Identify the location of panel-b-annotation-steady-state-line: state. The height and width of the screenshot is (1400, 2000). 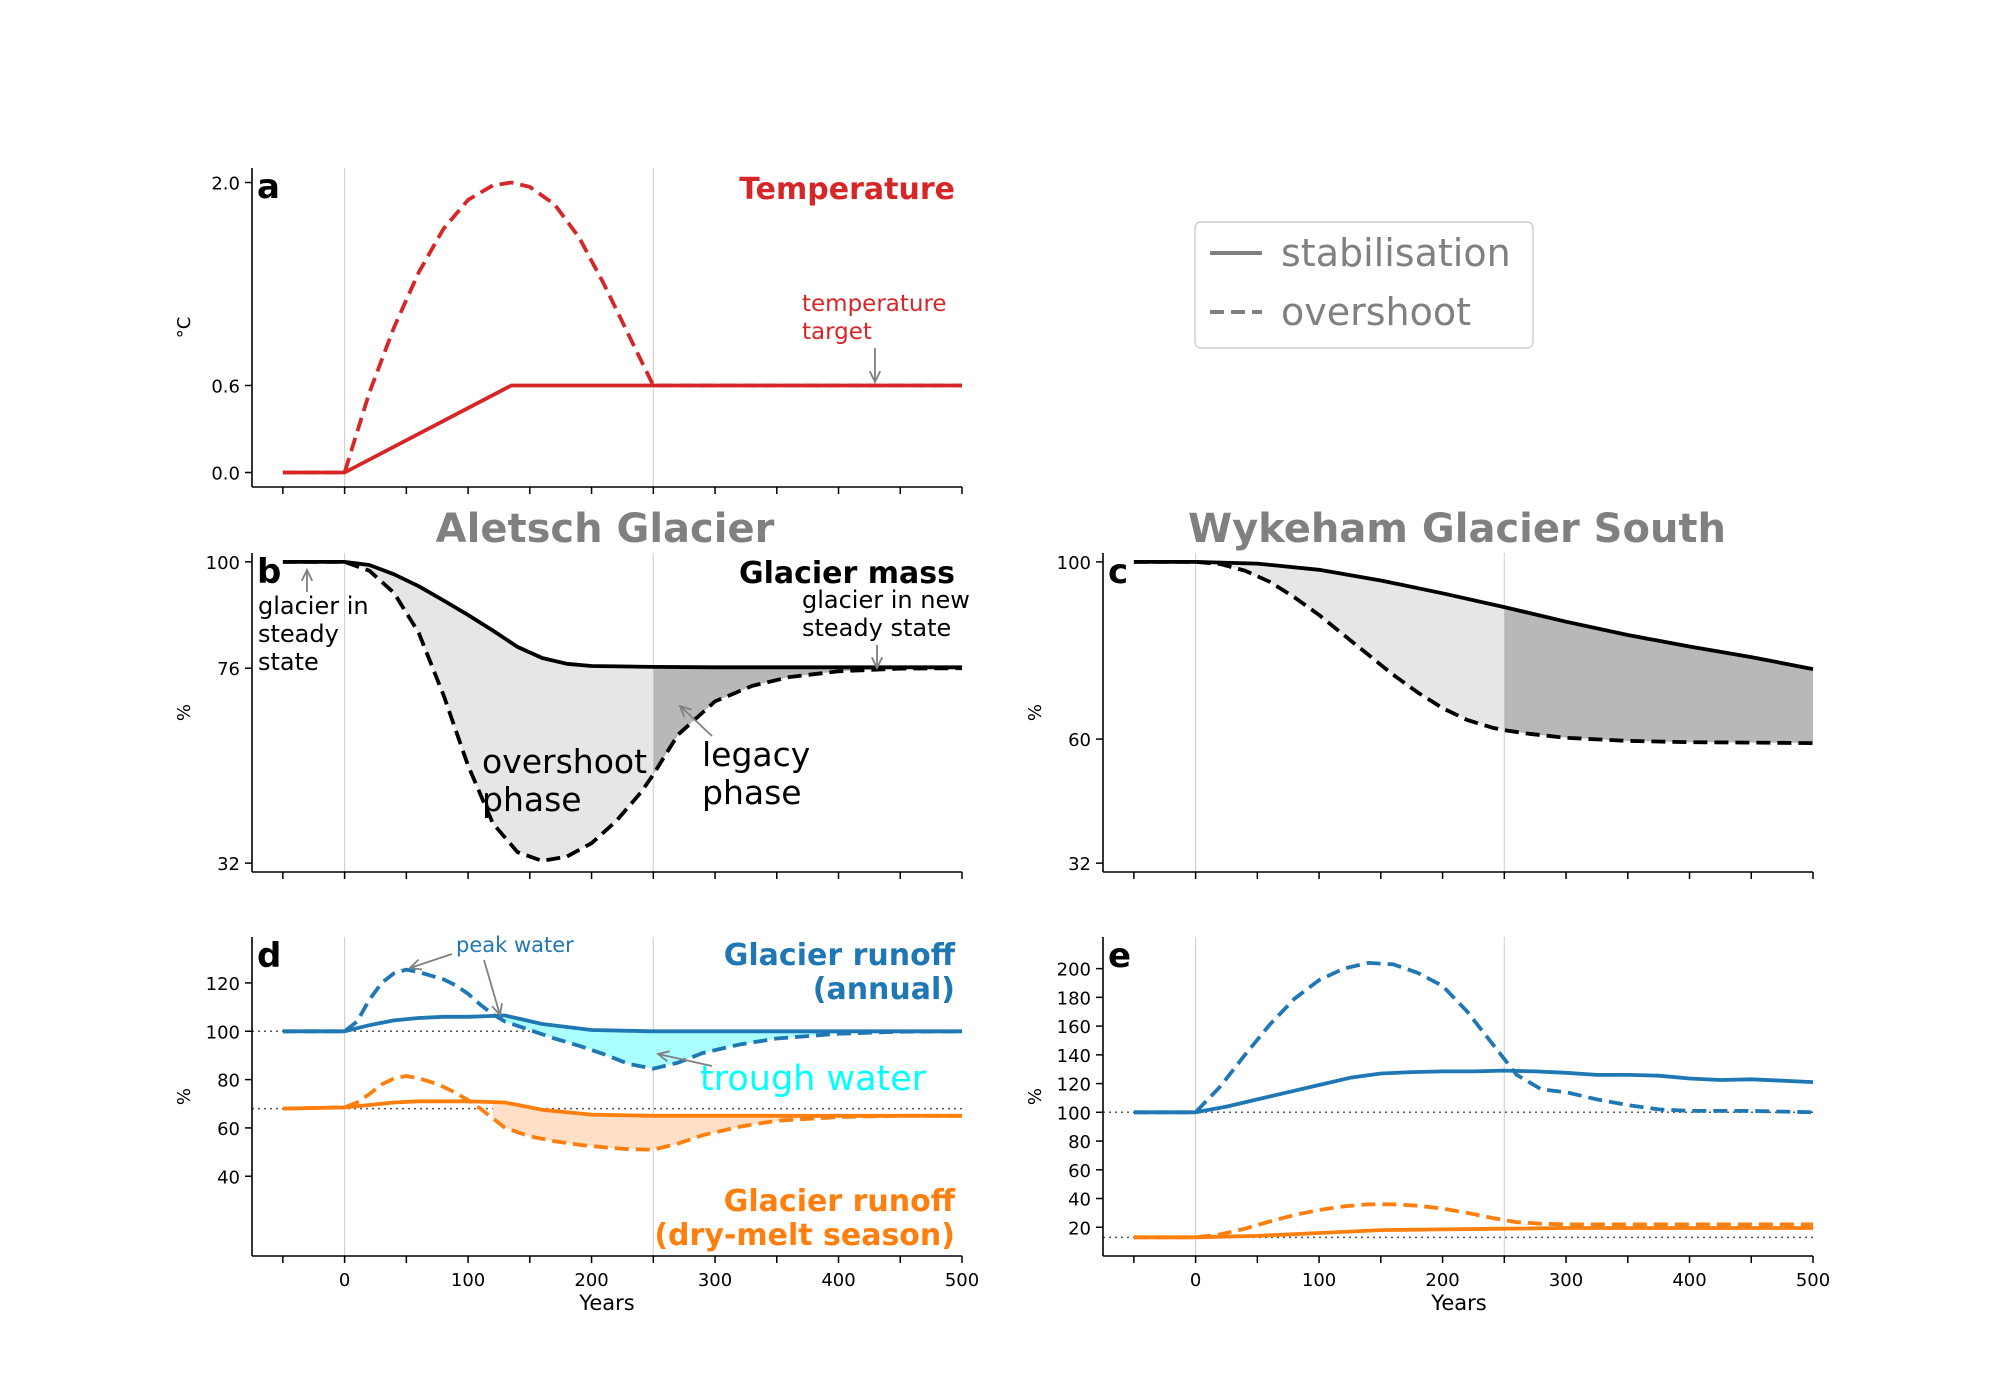
(288, 662).